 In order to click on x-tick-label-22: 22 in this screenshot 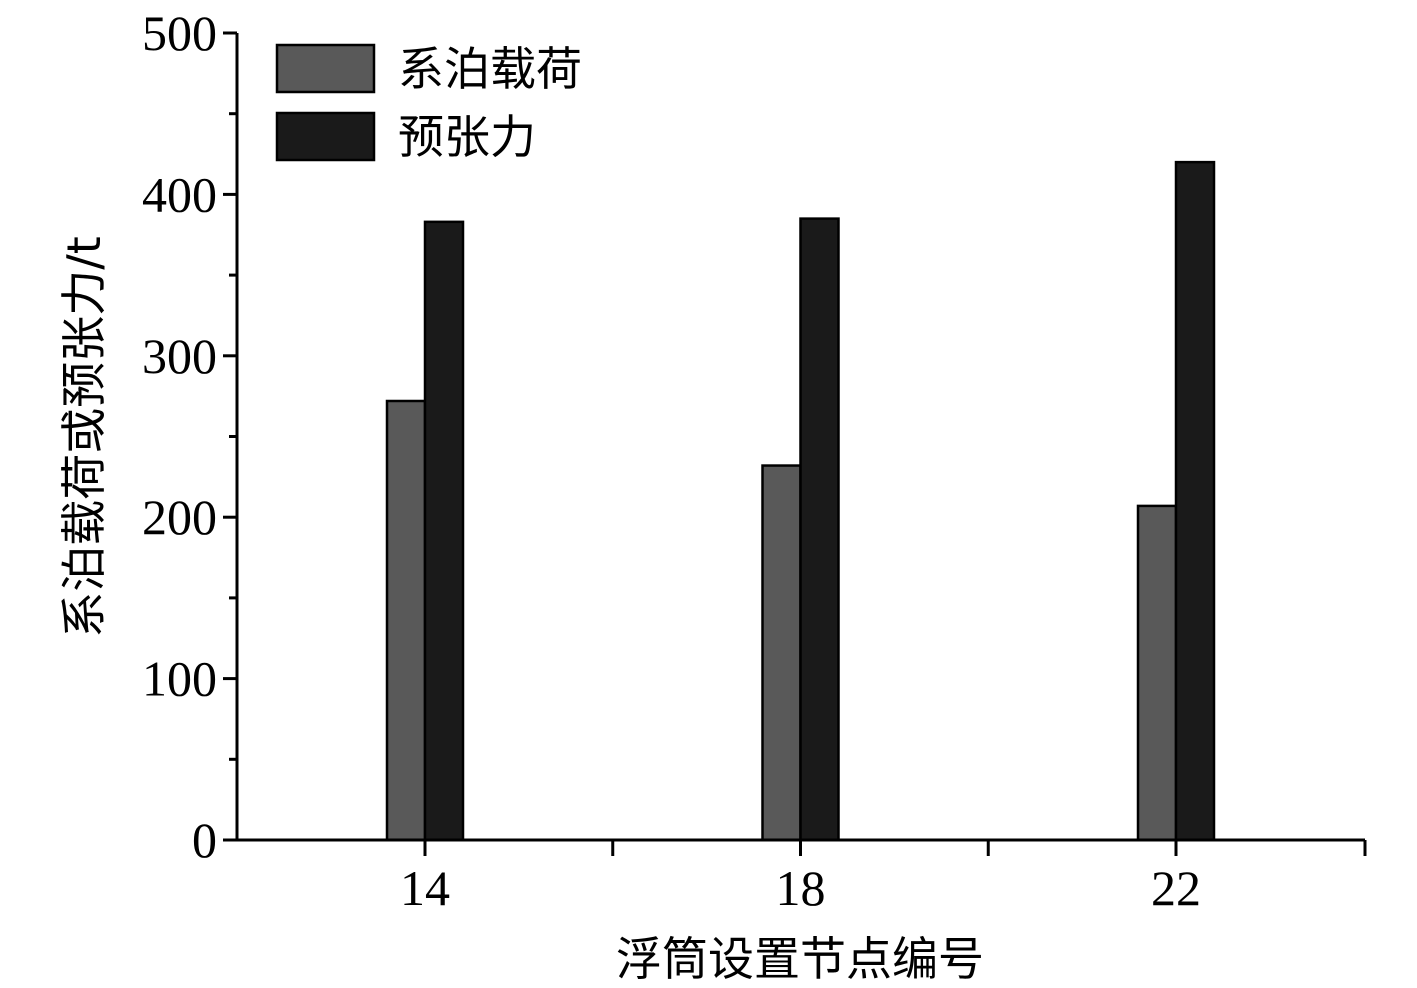, I will do `click(1176, 888)`.